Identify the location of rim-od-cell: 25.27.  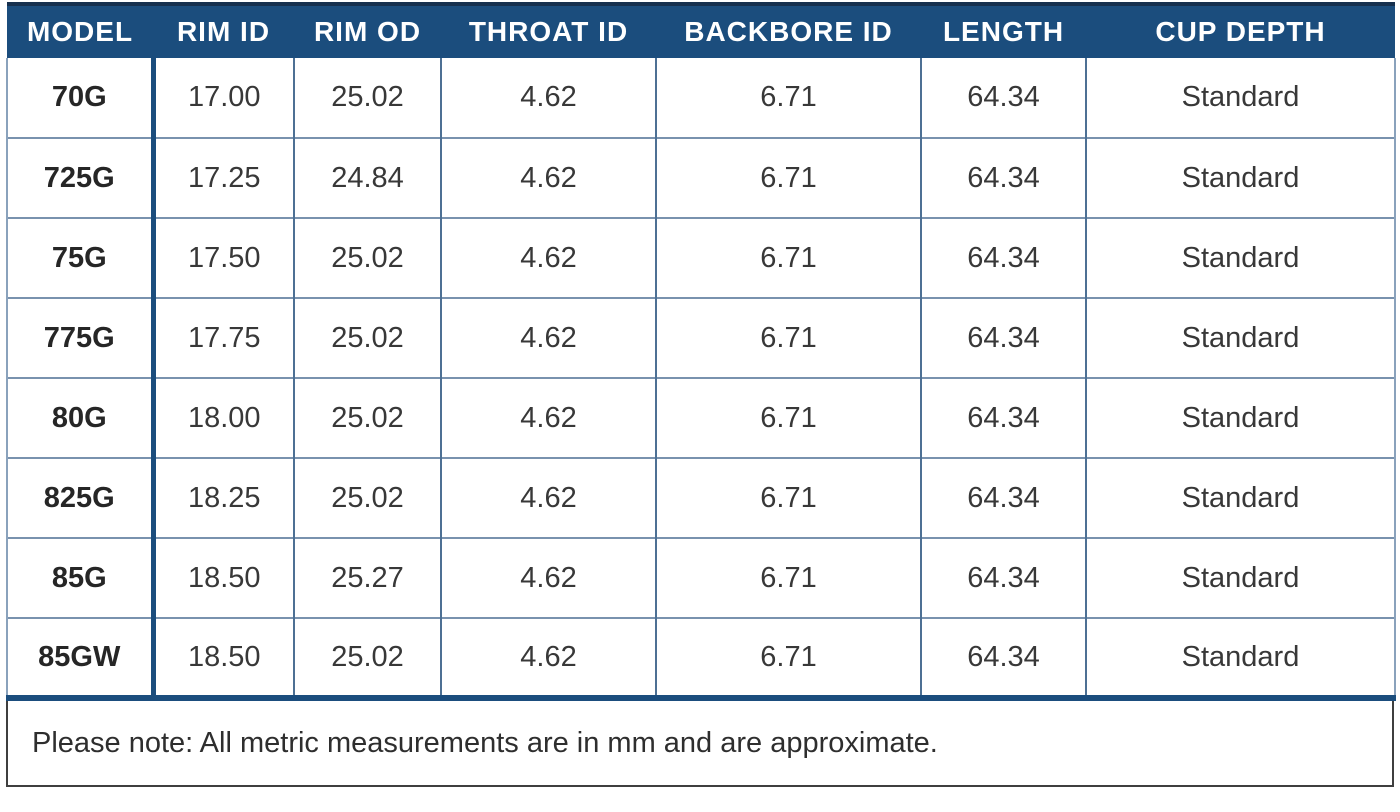
(367, 577).